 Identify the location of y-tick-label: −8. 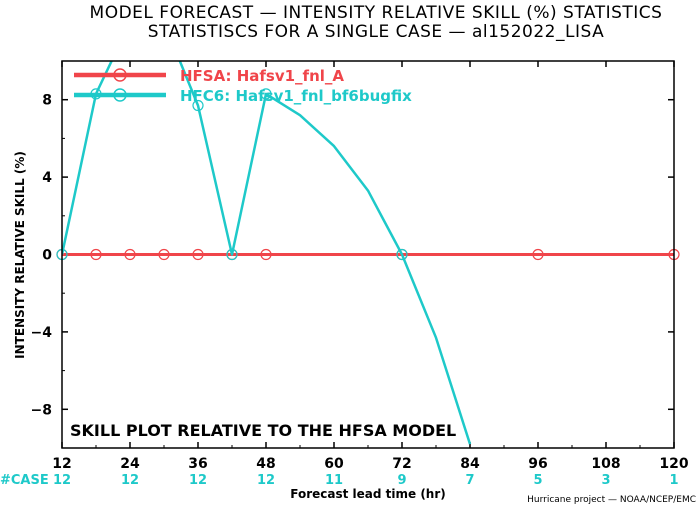
(41, 410).